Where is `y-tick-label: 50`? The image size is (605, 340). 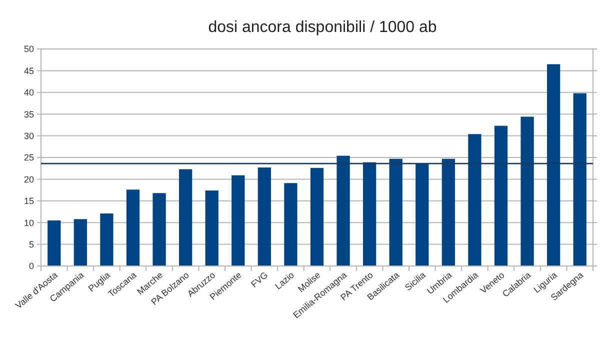
y-tick-label: 50 is located at coordinates (29, 49).